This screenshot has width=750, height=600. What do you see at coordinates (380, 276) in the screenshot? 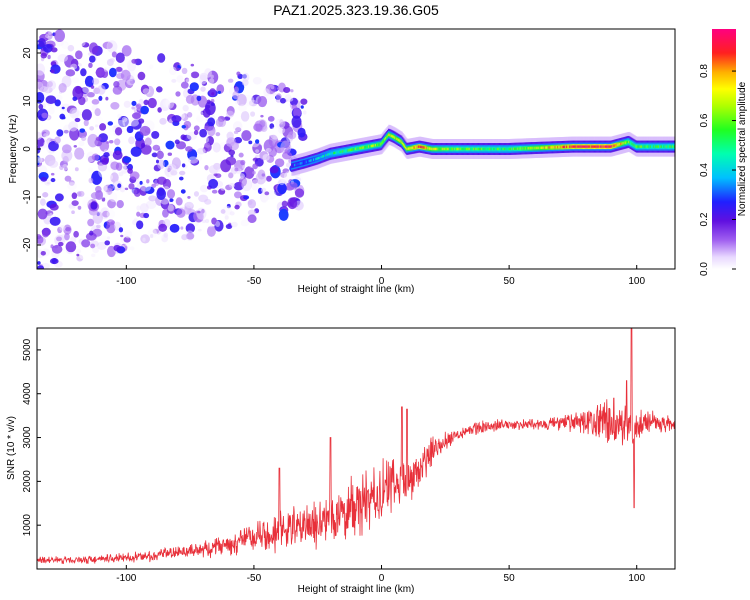
I see `top-x-ticks: -100 -50 0 50 100` at bounding box center [380, 276].